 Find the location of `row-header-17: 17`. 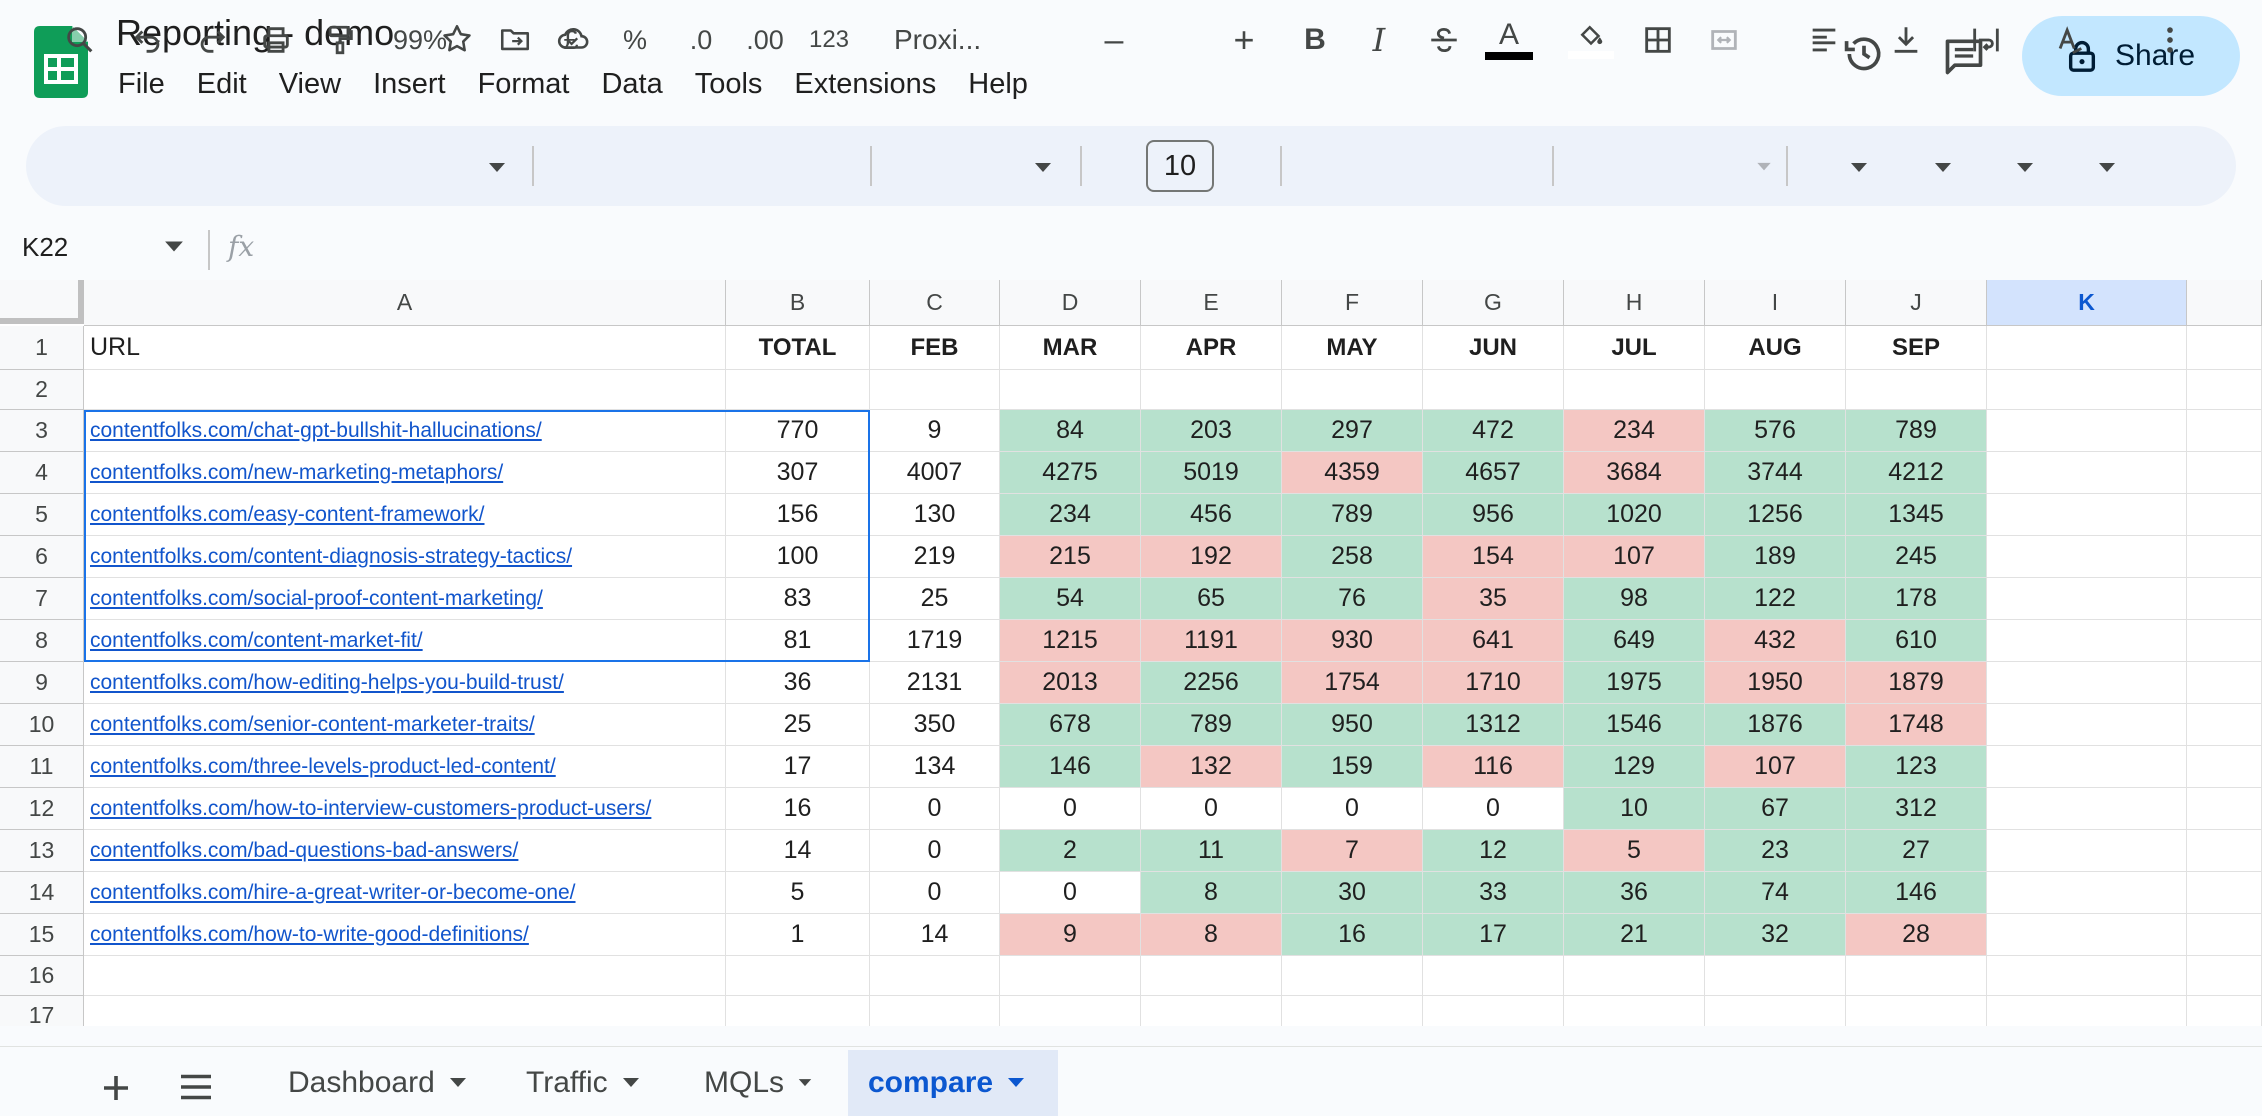

row-header-17: 17 is located at coordinates (42, 1011).